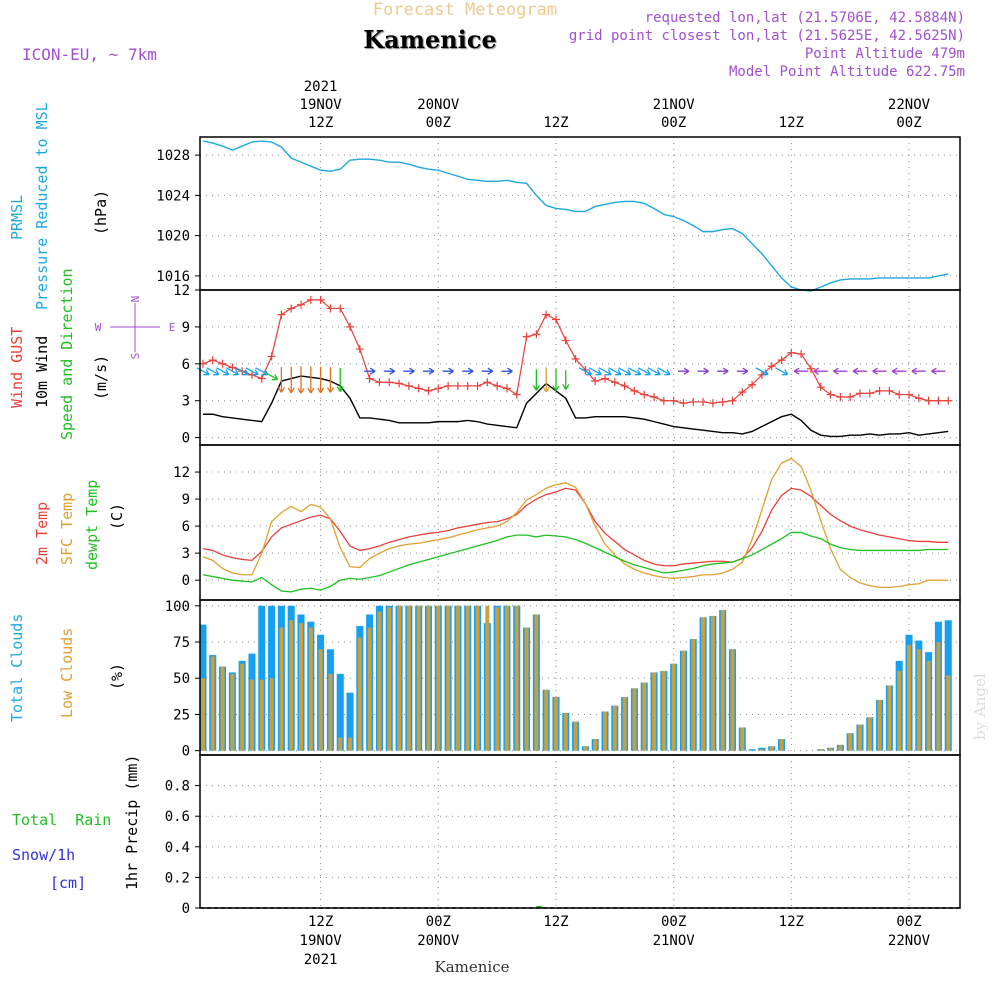  Describe the element at coordinates (562, 836) in the screenshot. I see `panel-5: 0 0.2 0.4 0.6 0.8` at that location.